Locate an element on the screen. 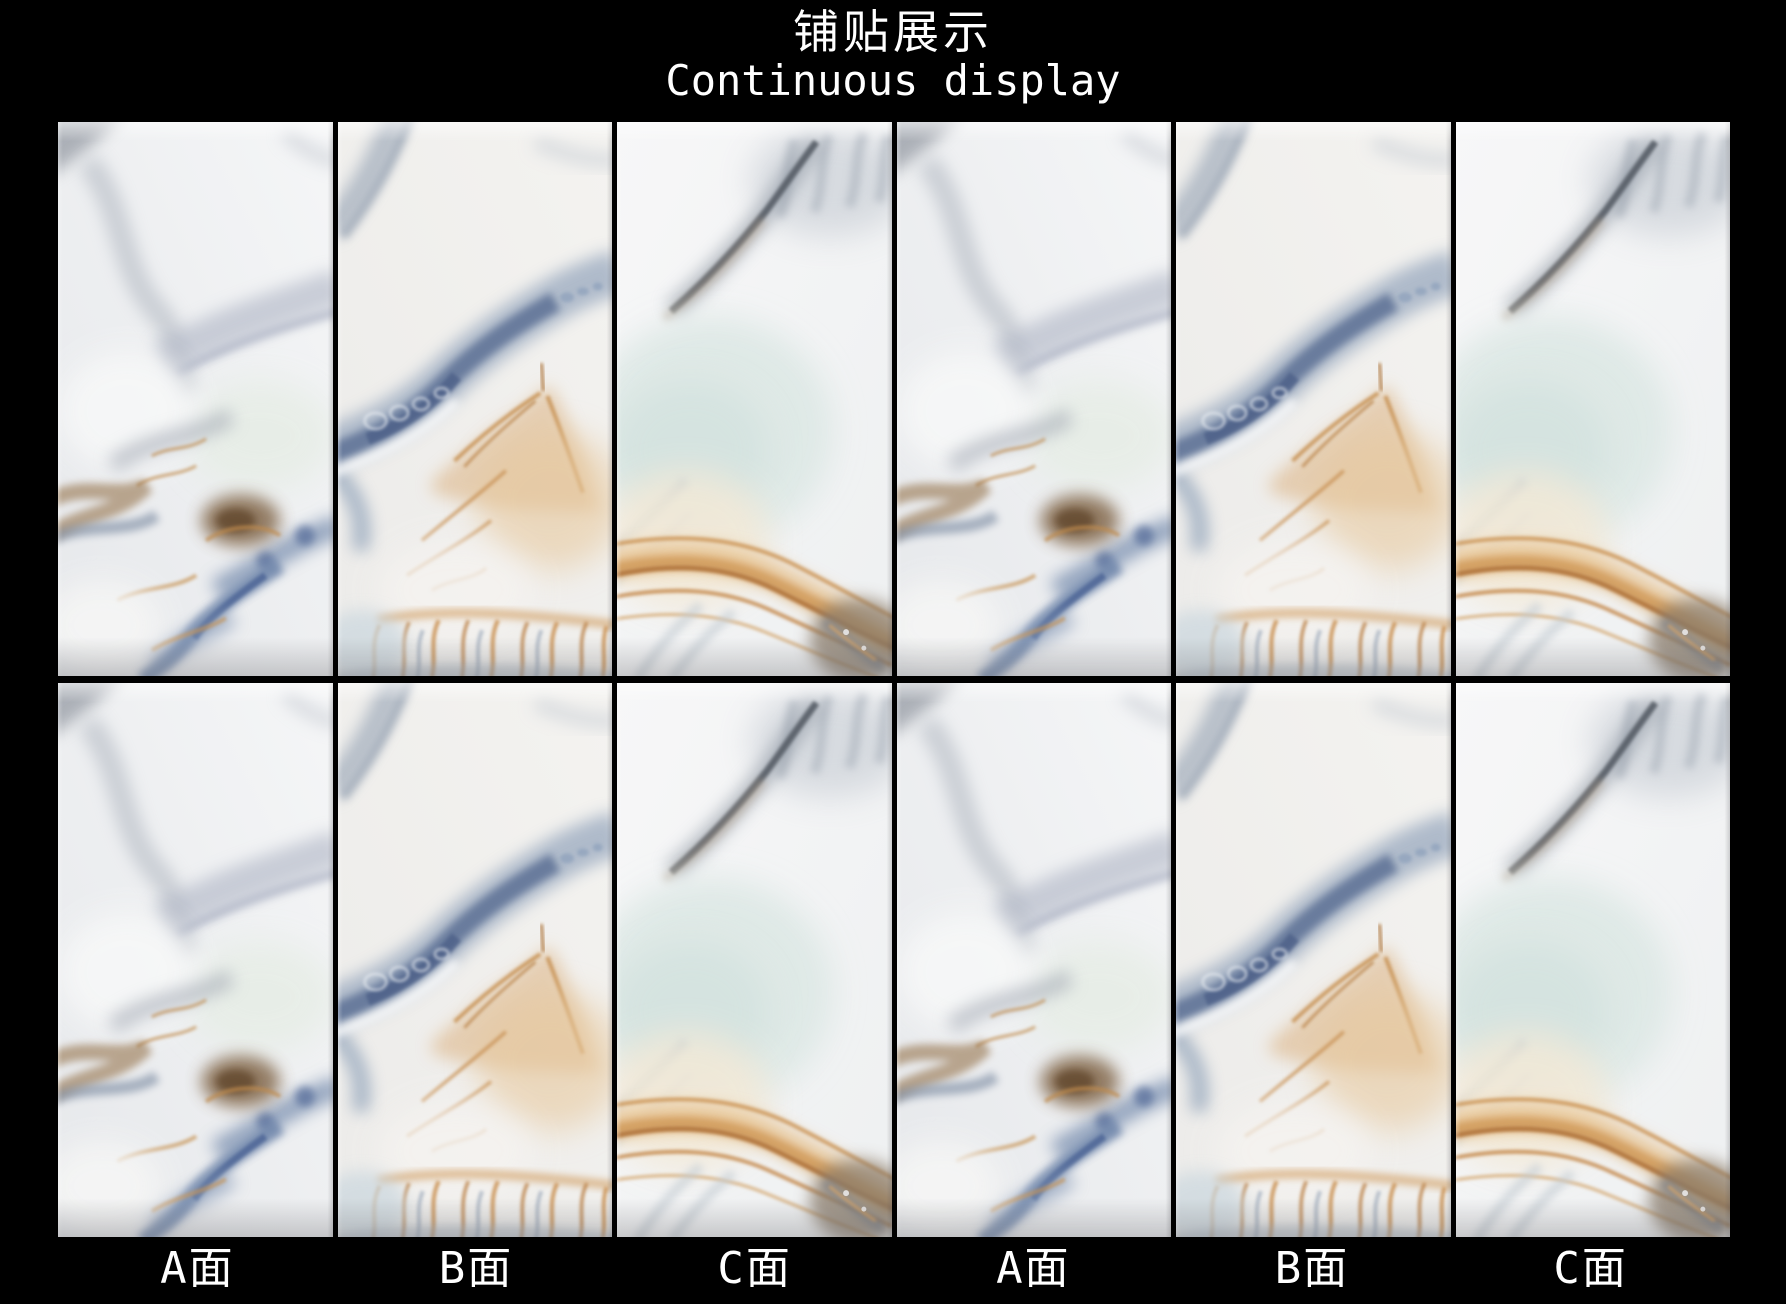 The image size is (1786, 1304). face-labels: A面 B面 C面 A面 B面 C面 is located at coordinates (894, 1269).